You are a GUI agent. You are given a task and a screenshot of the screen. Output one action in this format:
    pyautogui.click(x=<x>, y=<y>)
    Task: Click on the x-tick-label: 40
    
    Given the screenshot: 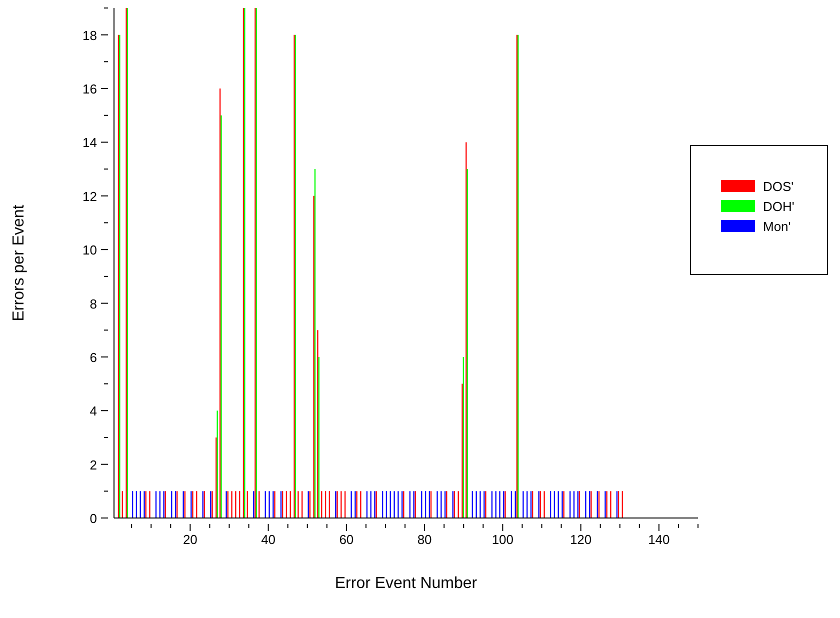 What is the action you would take?
    pyautogui.click(x=268, y=539)
    